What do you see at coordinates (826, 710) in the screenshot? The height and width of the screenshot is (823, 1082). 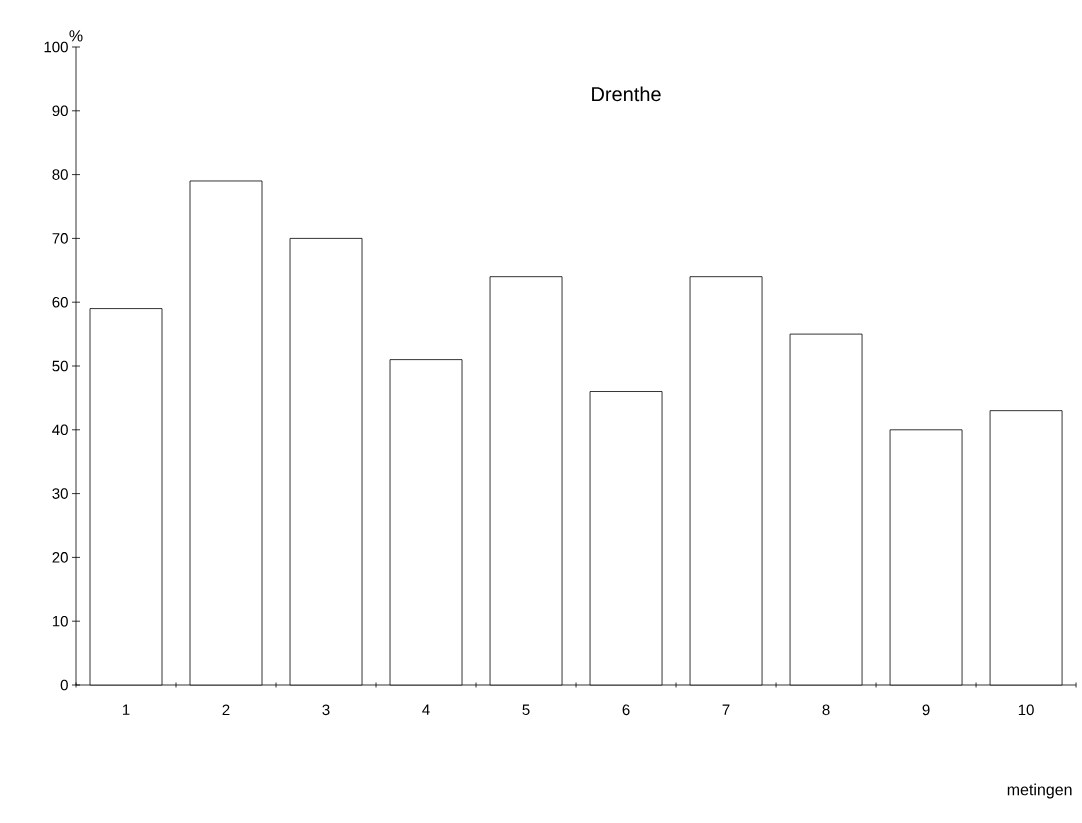 I see `x-tick-label: 8` at bounding box center [826, 710].